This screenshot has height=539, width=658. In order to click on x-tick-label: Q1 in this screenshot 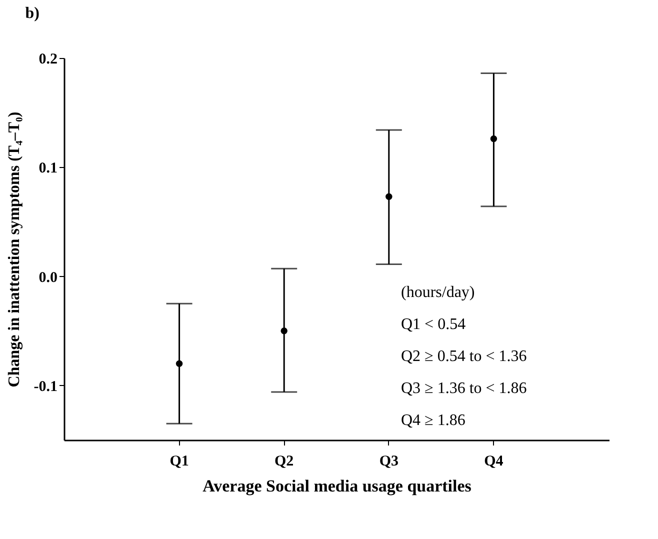, I will do `click(179, 462)`.